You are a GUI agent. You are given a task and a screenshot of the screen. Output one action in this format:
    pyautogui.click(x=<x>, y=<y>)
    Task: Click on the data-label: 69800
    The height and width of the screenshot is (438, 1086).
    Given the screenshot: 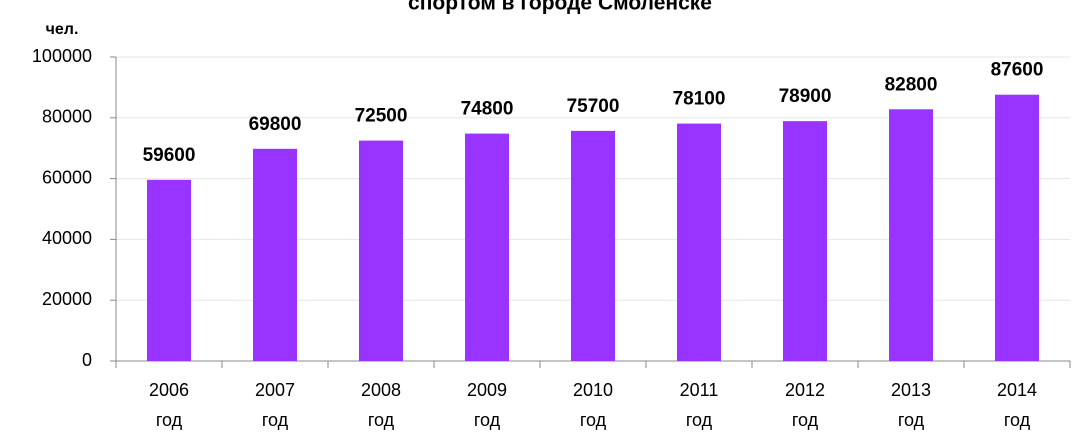 What is the action you would take?
    pyautogui.click(x=275, y=124)
    